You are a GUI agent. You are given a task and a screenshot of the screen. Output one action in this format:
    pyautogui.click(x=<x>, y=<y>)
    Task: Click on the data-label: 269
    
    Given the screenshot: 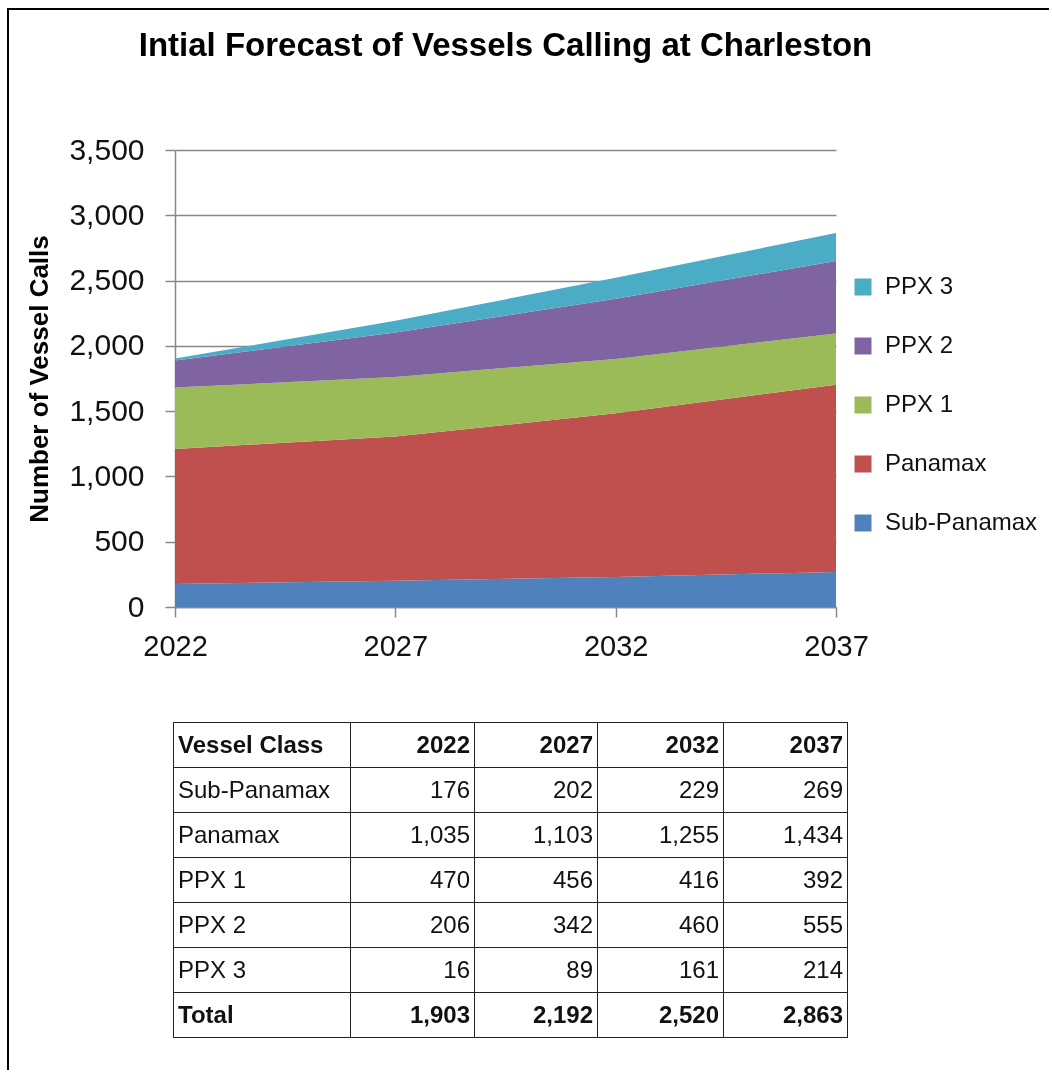 What is the action you would take?
    pyautogui.click(x=785, y=790)
    